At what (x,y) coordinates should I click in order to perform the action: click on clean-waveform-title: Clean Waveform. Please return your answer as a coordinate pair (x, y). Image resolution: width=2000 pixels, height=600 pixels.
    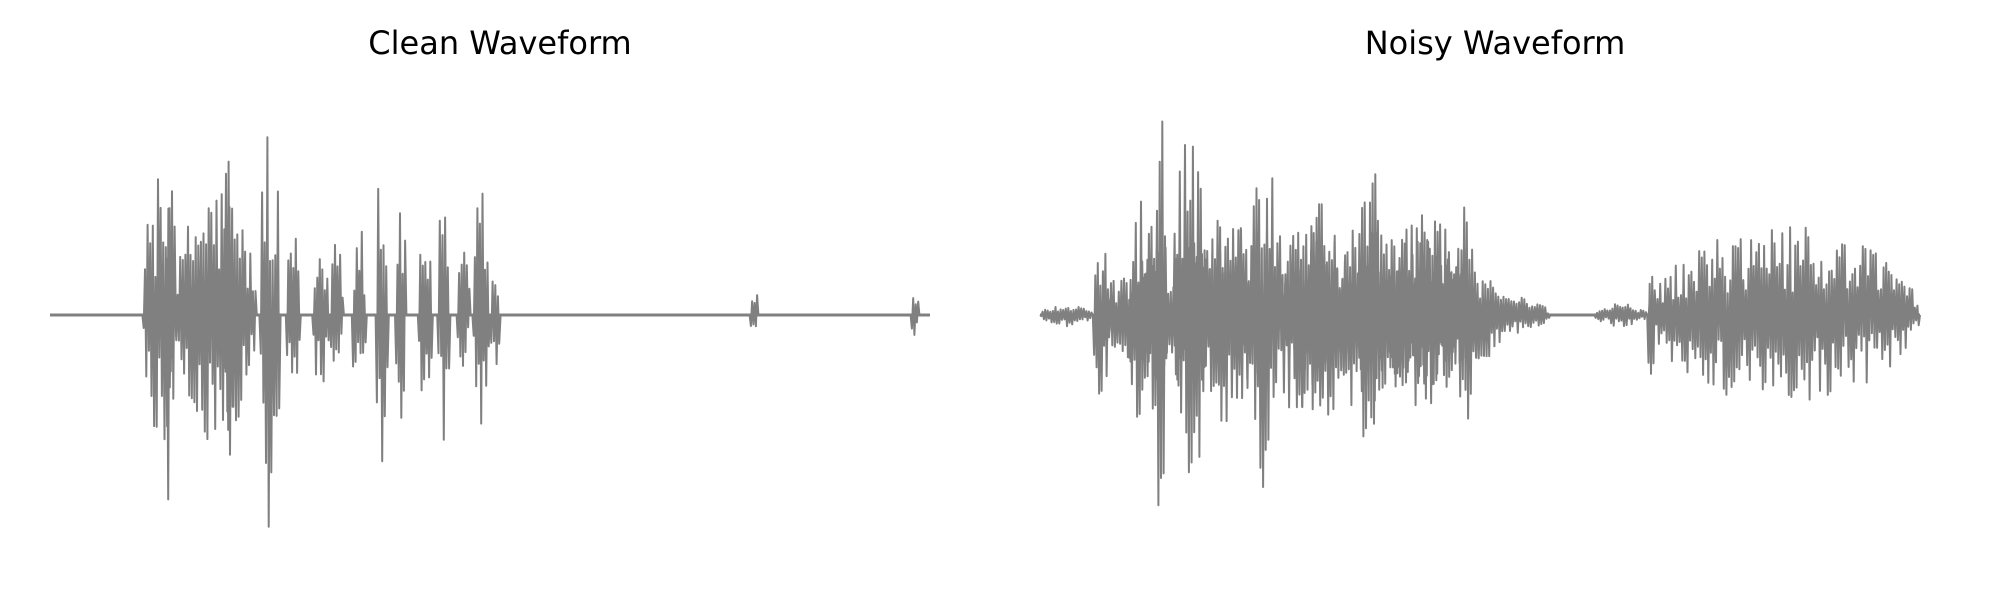
    Looking at the image, I should click on (500, 43).